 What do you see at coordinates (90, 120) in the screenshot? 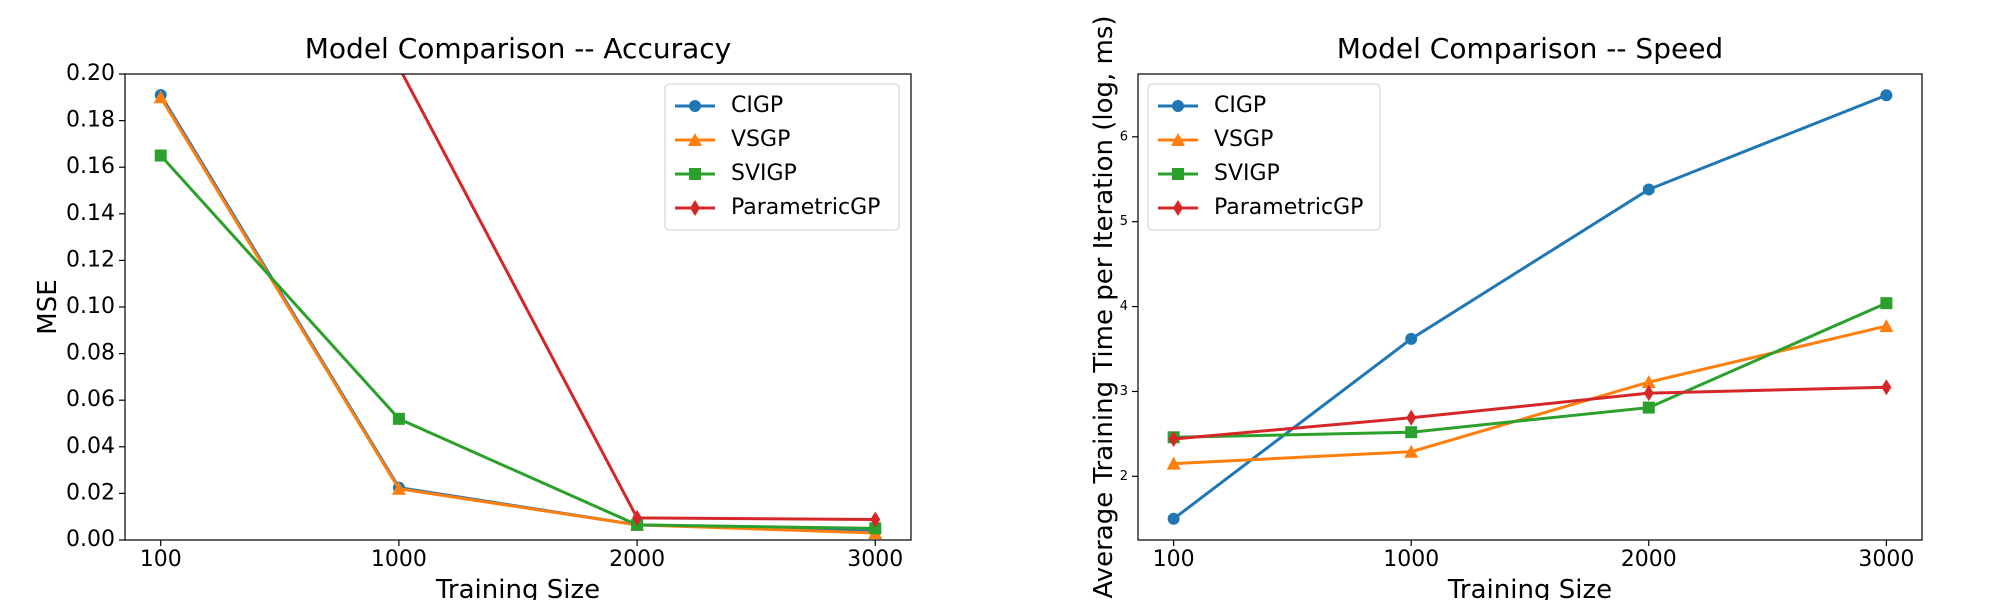
I see `y-tick-label: 0.18` at bounding box center [90, 120].